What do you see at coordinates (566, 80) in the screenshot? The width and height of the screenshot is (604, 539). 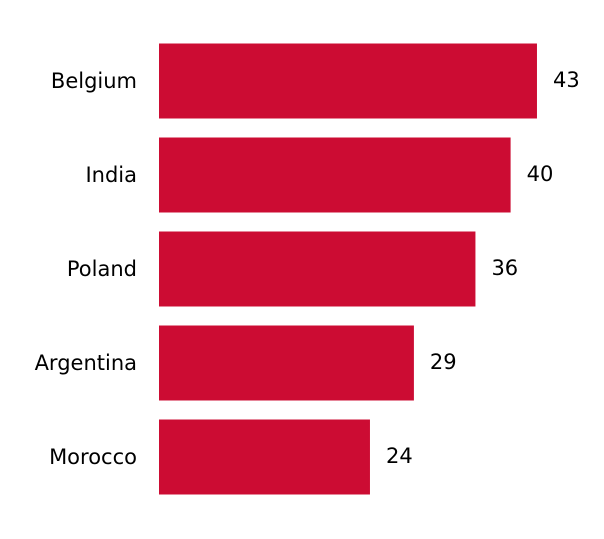 I see `value-label: 43` at bounding box center [566, 80].